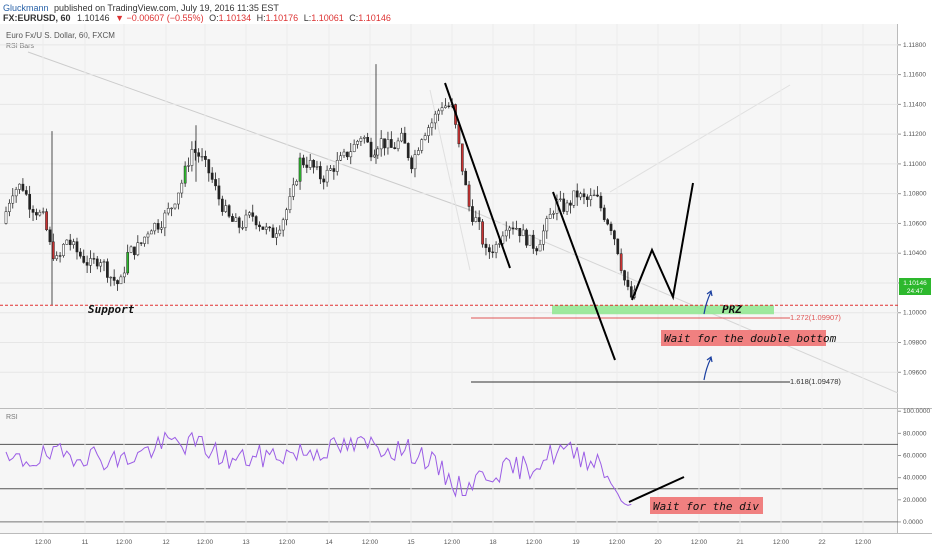 This screenshot has height=550, width=932. I want to click on rsi-label: RSI, so click(12, 417).